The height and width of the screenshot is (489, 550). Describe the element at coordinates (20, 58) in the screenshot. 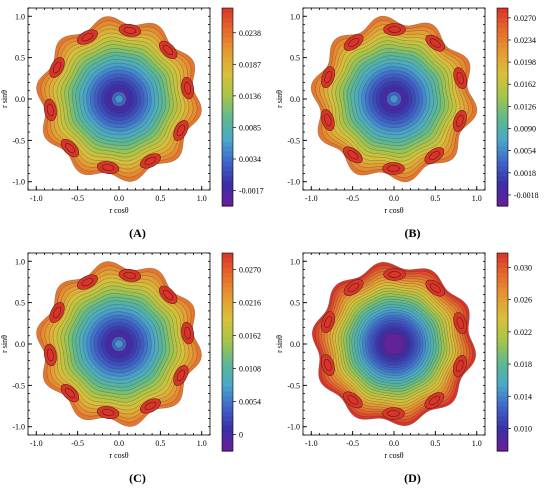

I see `y-tick-label: 0.5` at that location.